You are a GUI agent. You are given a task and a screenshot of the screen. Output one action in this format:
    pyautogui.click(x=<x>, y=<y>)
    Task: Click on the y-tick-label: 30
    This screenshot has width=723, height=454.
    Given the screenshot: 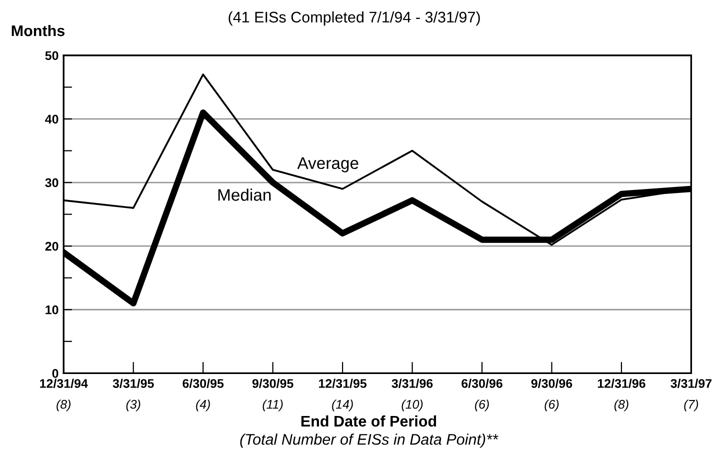 What is the action you would take?
    pyautogui.click(x=51, y=183)
    